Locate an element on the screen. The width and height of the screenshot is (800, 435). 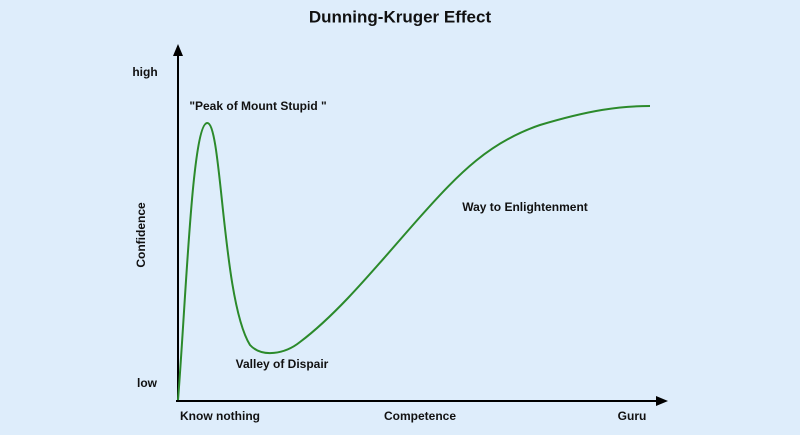
x-axis-label: Competence is located at coordinates (420, 416).